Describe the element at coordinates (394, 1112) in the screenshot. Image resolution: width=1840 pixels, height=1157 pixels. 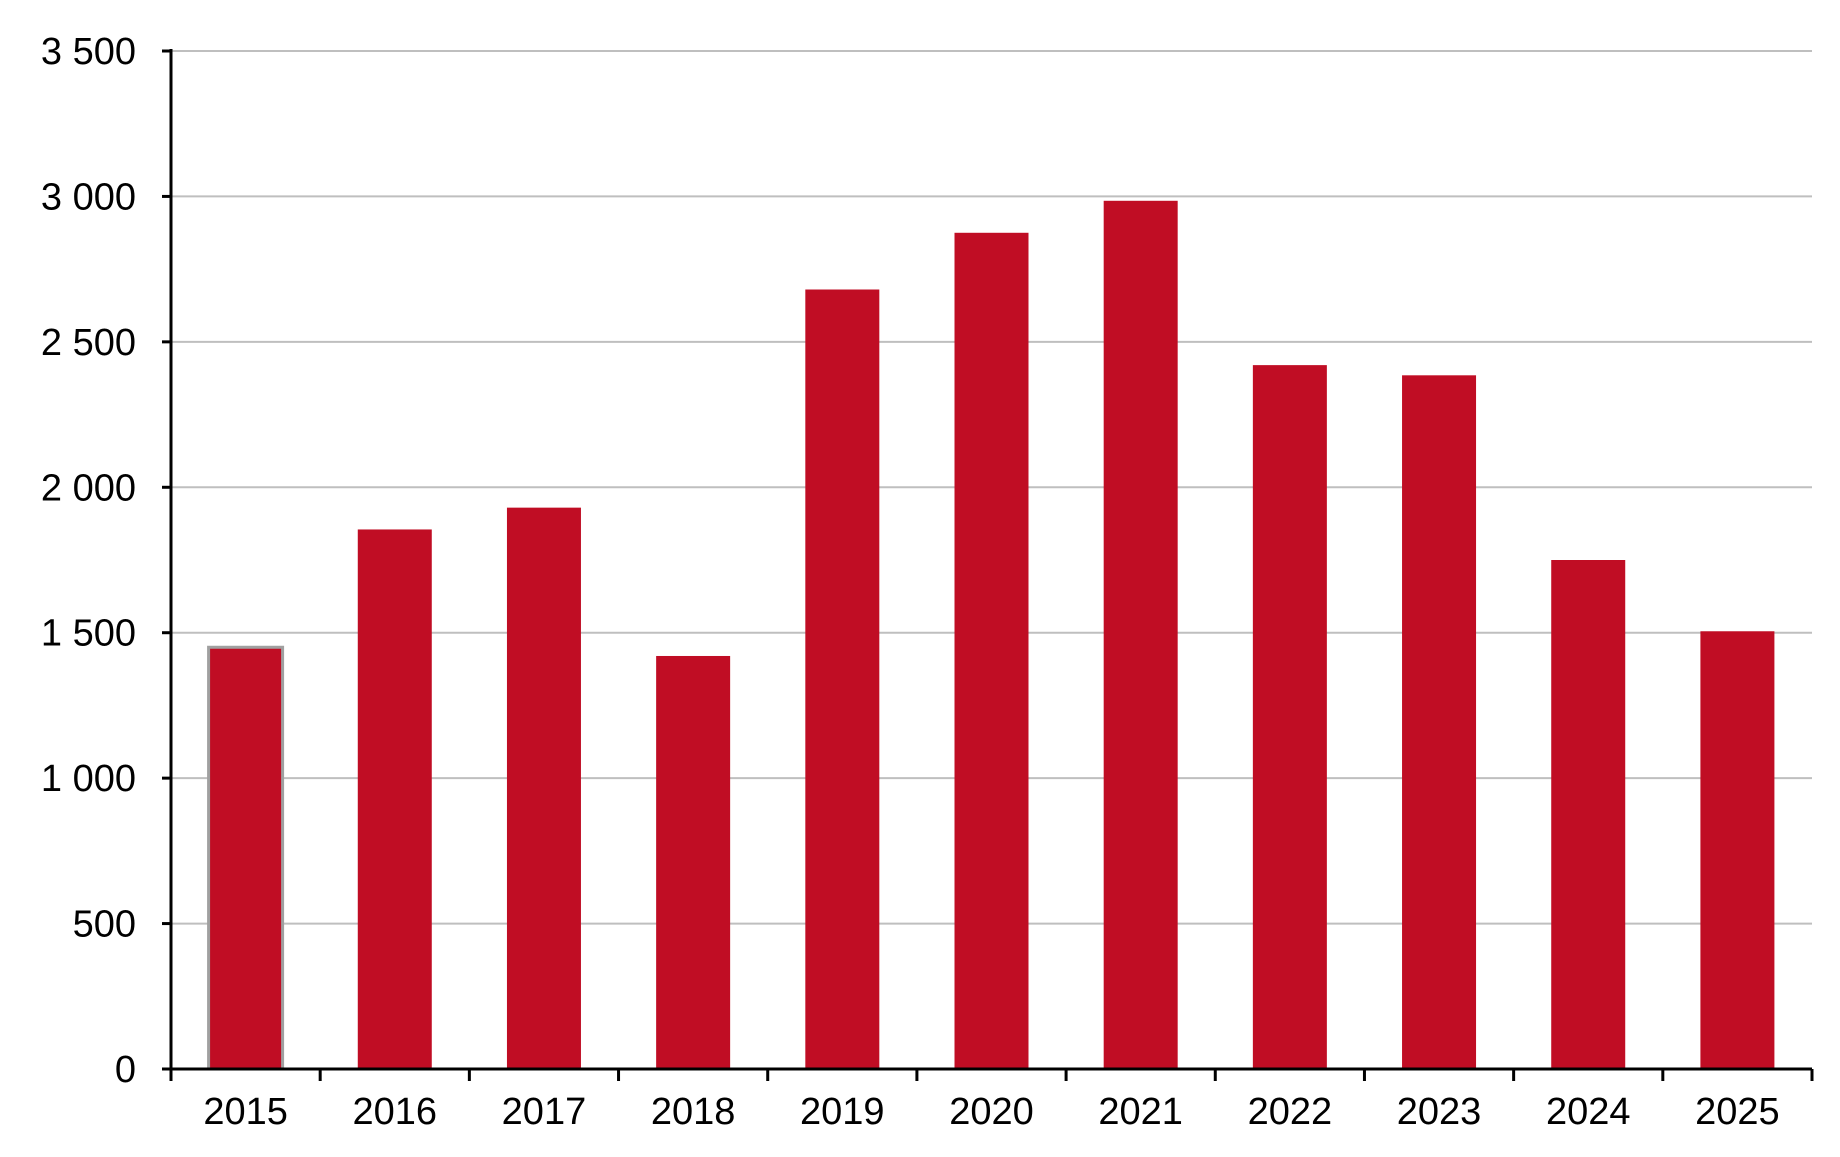
I see `x-tick-label: 2016` at that location.